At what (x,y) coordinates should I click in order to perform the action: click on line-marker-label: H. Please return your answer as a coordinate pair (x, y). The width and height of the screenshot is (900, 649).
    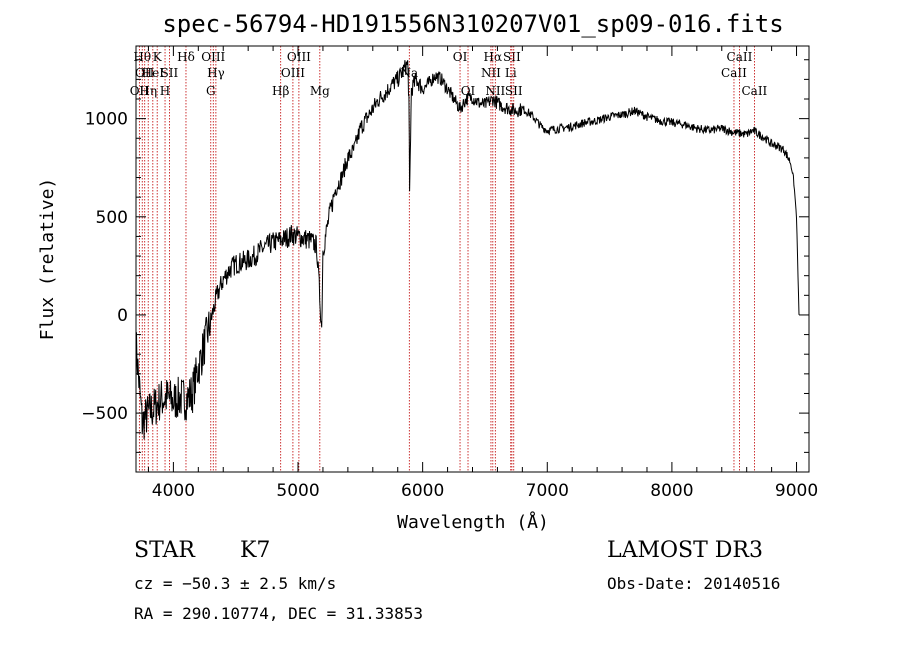
    Looking at the image, I should click on (165, 91).